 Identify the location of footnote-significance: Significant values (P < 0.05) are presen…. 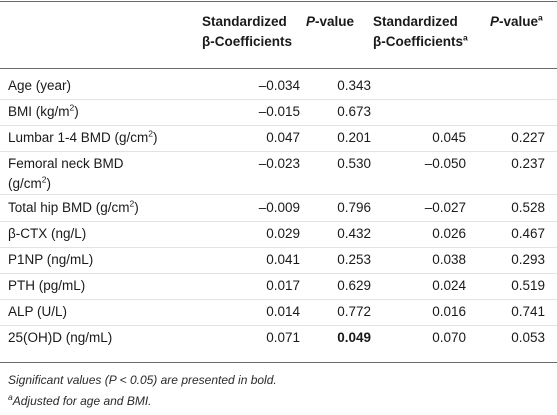
(142, 380).